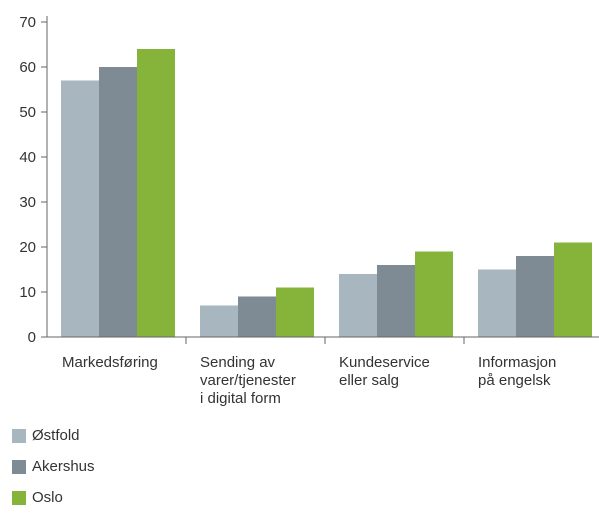  I want to click on category-label-3: Informasjon på engelsk, so click(517, 371).